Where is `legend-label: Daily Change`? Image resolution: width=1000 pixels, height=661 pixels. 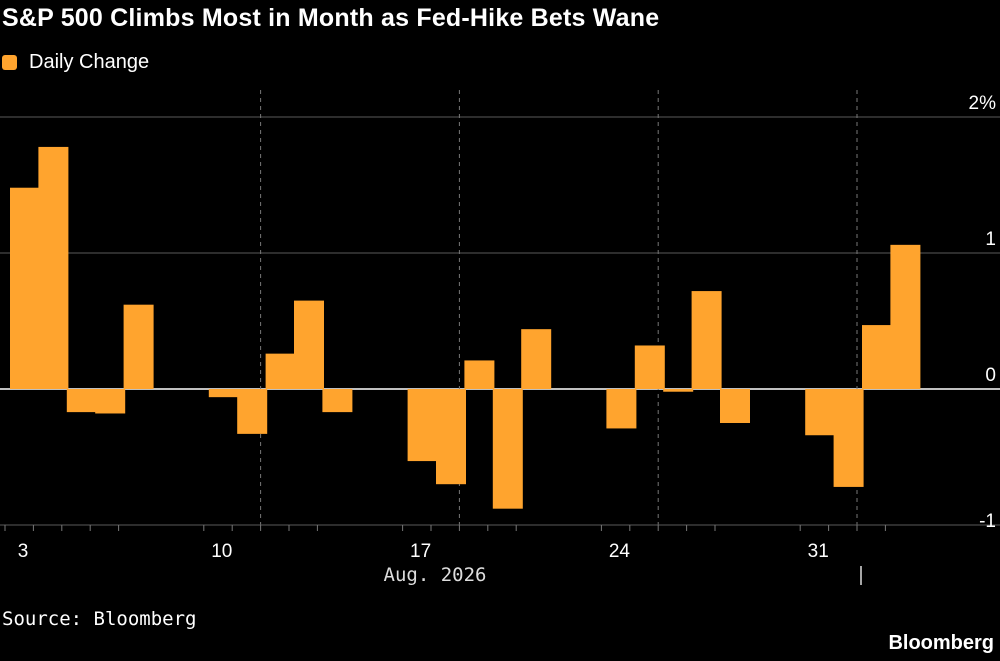 legend-label: Daily Change is located at coordinates (89, 62).